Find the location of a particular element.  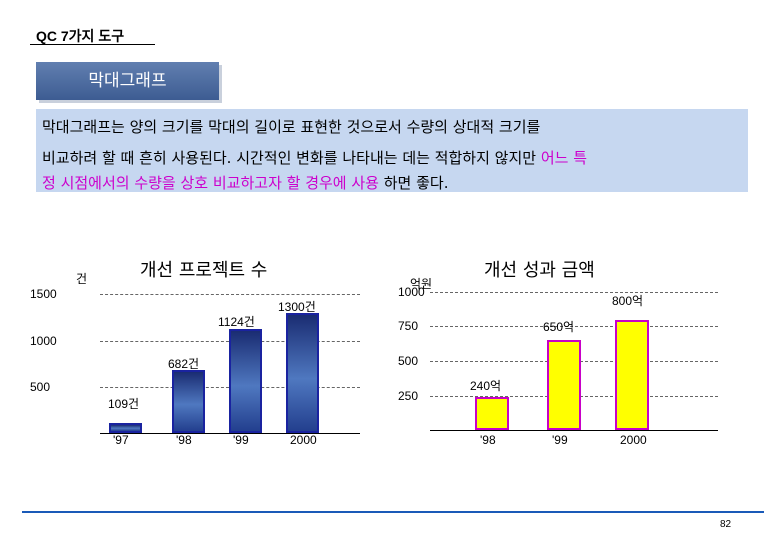

y-axis-label: 건 is located at coordinates (82, 279).